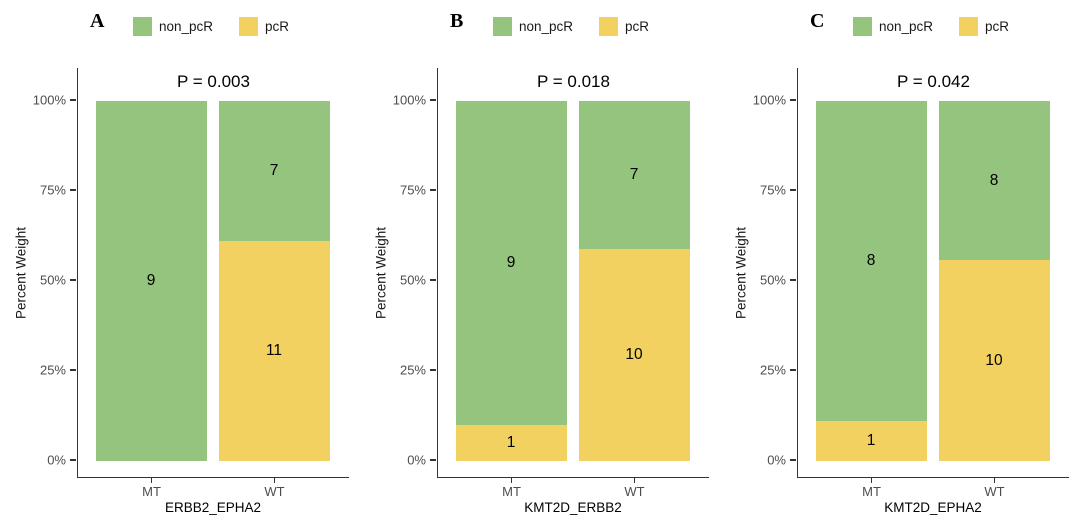 This screenshot has height=530, width=1080. I want to click on bar-segment-non_pcr: 9, so click(151, 280).